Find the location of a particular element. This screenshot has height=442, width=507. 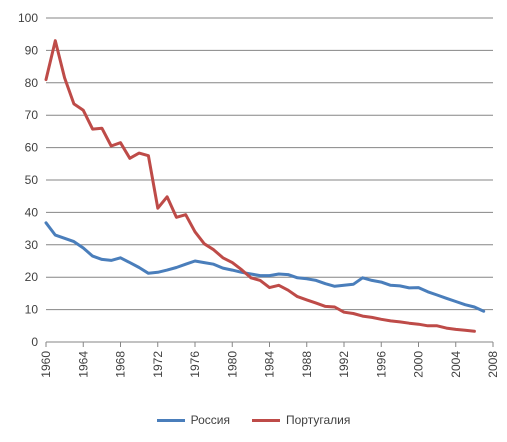

y-tick-label: 20 is located at coordinates (32, 277).